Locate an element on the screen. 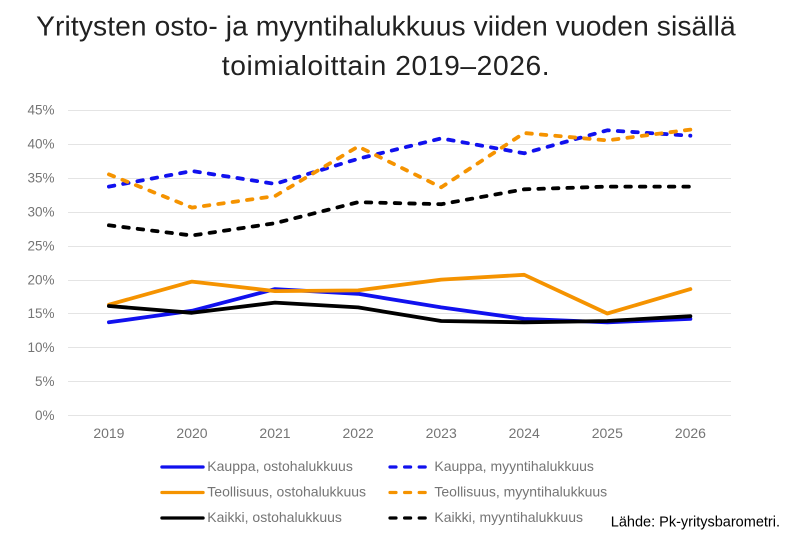 The width and height of the screenshot is (805, 542). svg-text: 20% is located at coordinates (40, 279).